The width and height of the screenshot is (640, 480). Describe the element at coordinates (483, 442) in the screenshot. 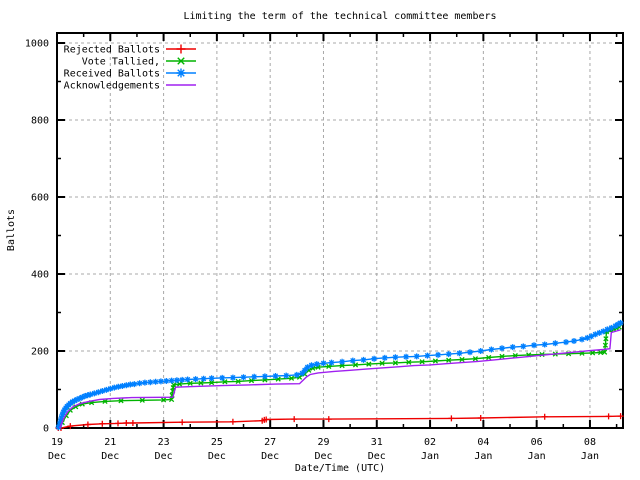

I see `x-tick-label-day: 04` at that location.